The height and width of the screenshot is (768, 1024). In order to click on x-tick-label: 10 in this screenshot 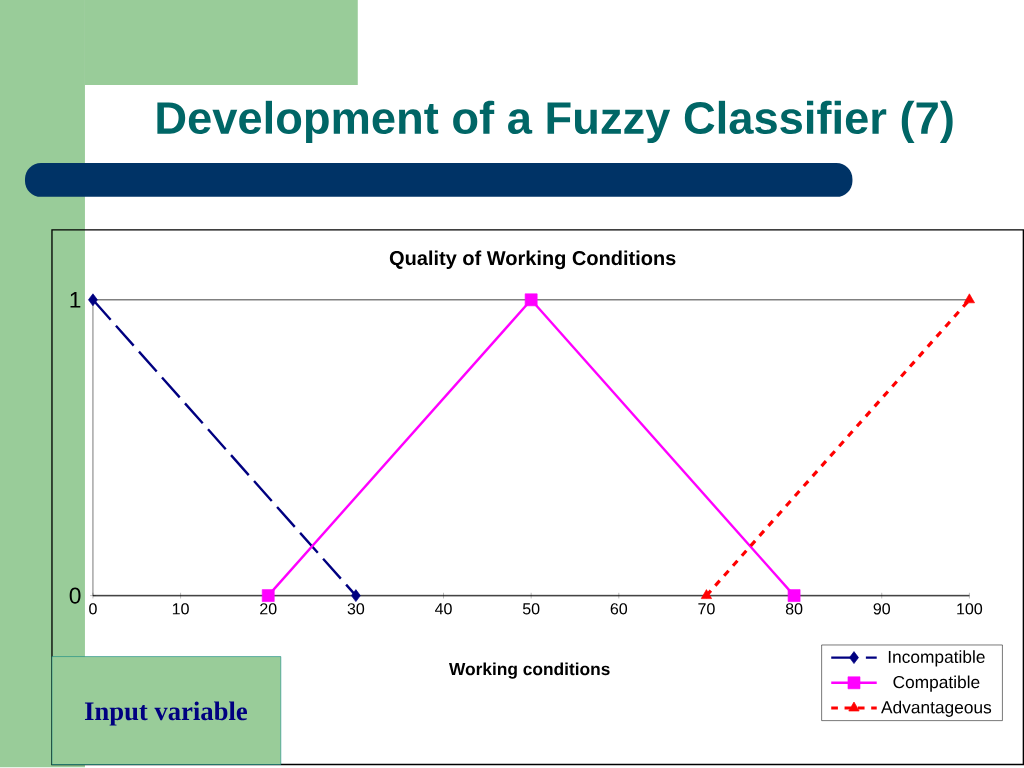, I will do `click(180, 609)`.